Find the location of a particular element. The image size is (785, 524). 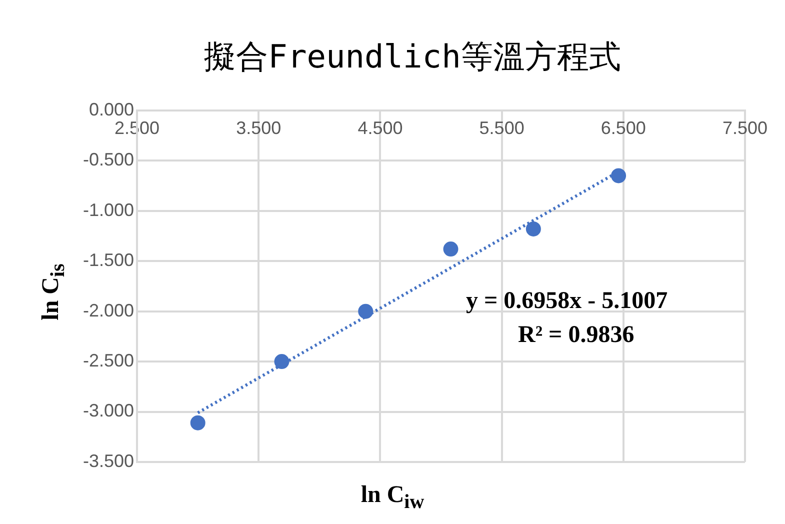

y-tick-label: -3.500 is located at coordinates (108, 460).